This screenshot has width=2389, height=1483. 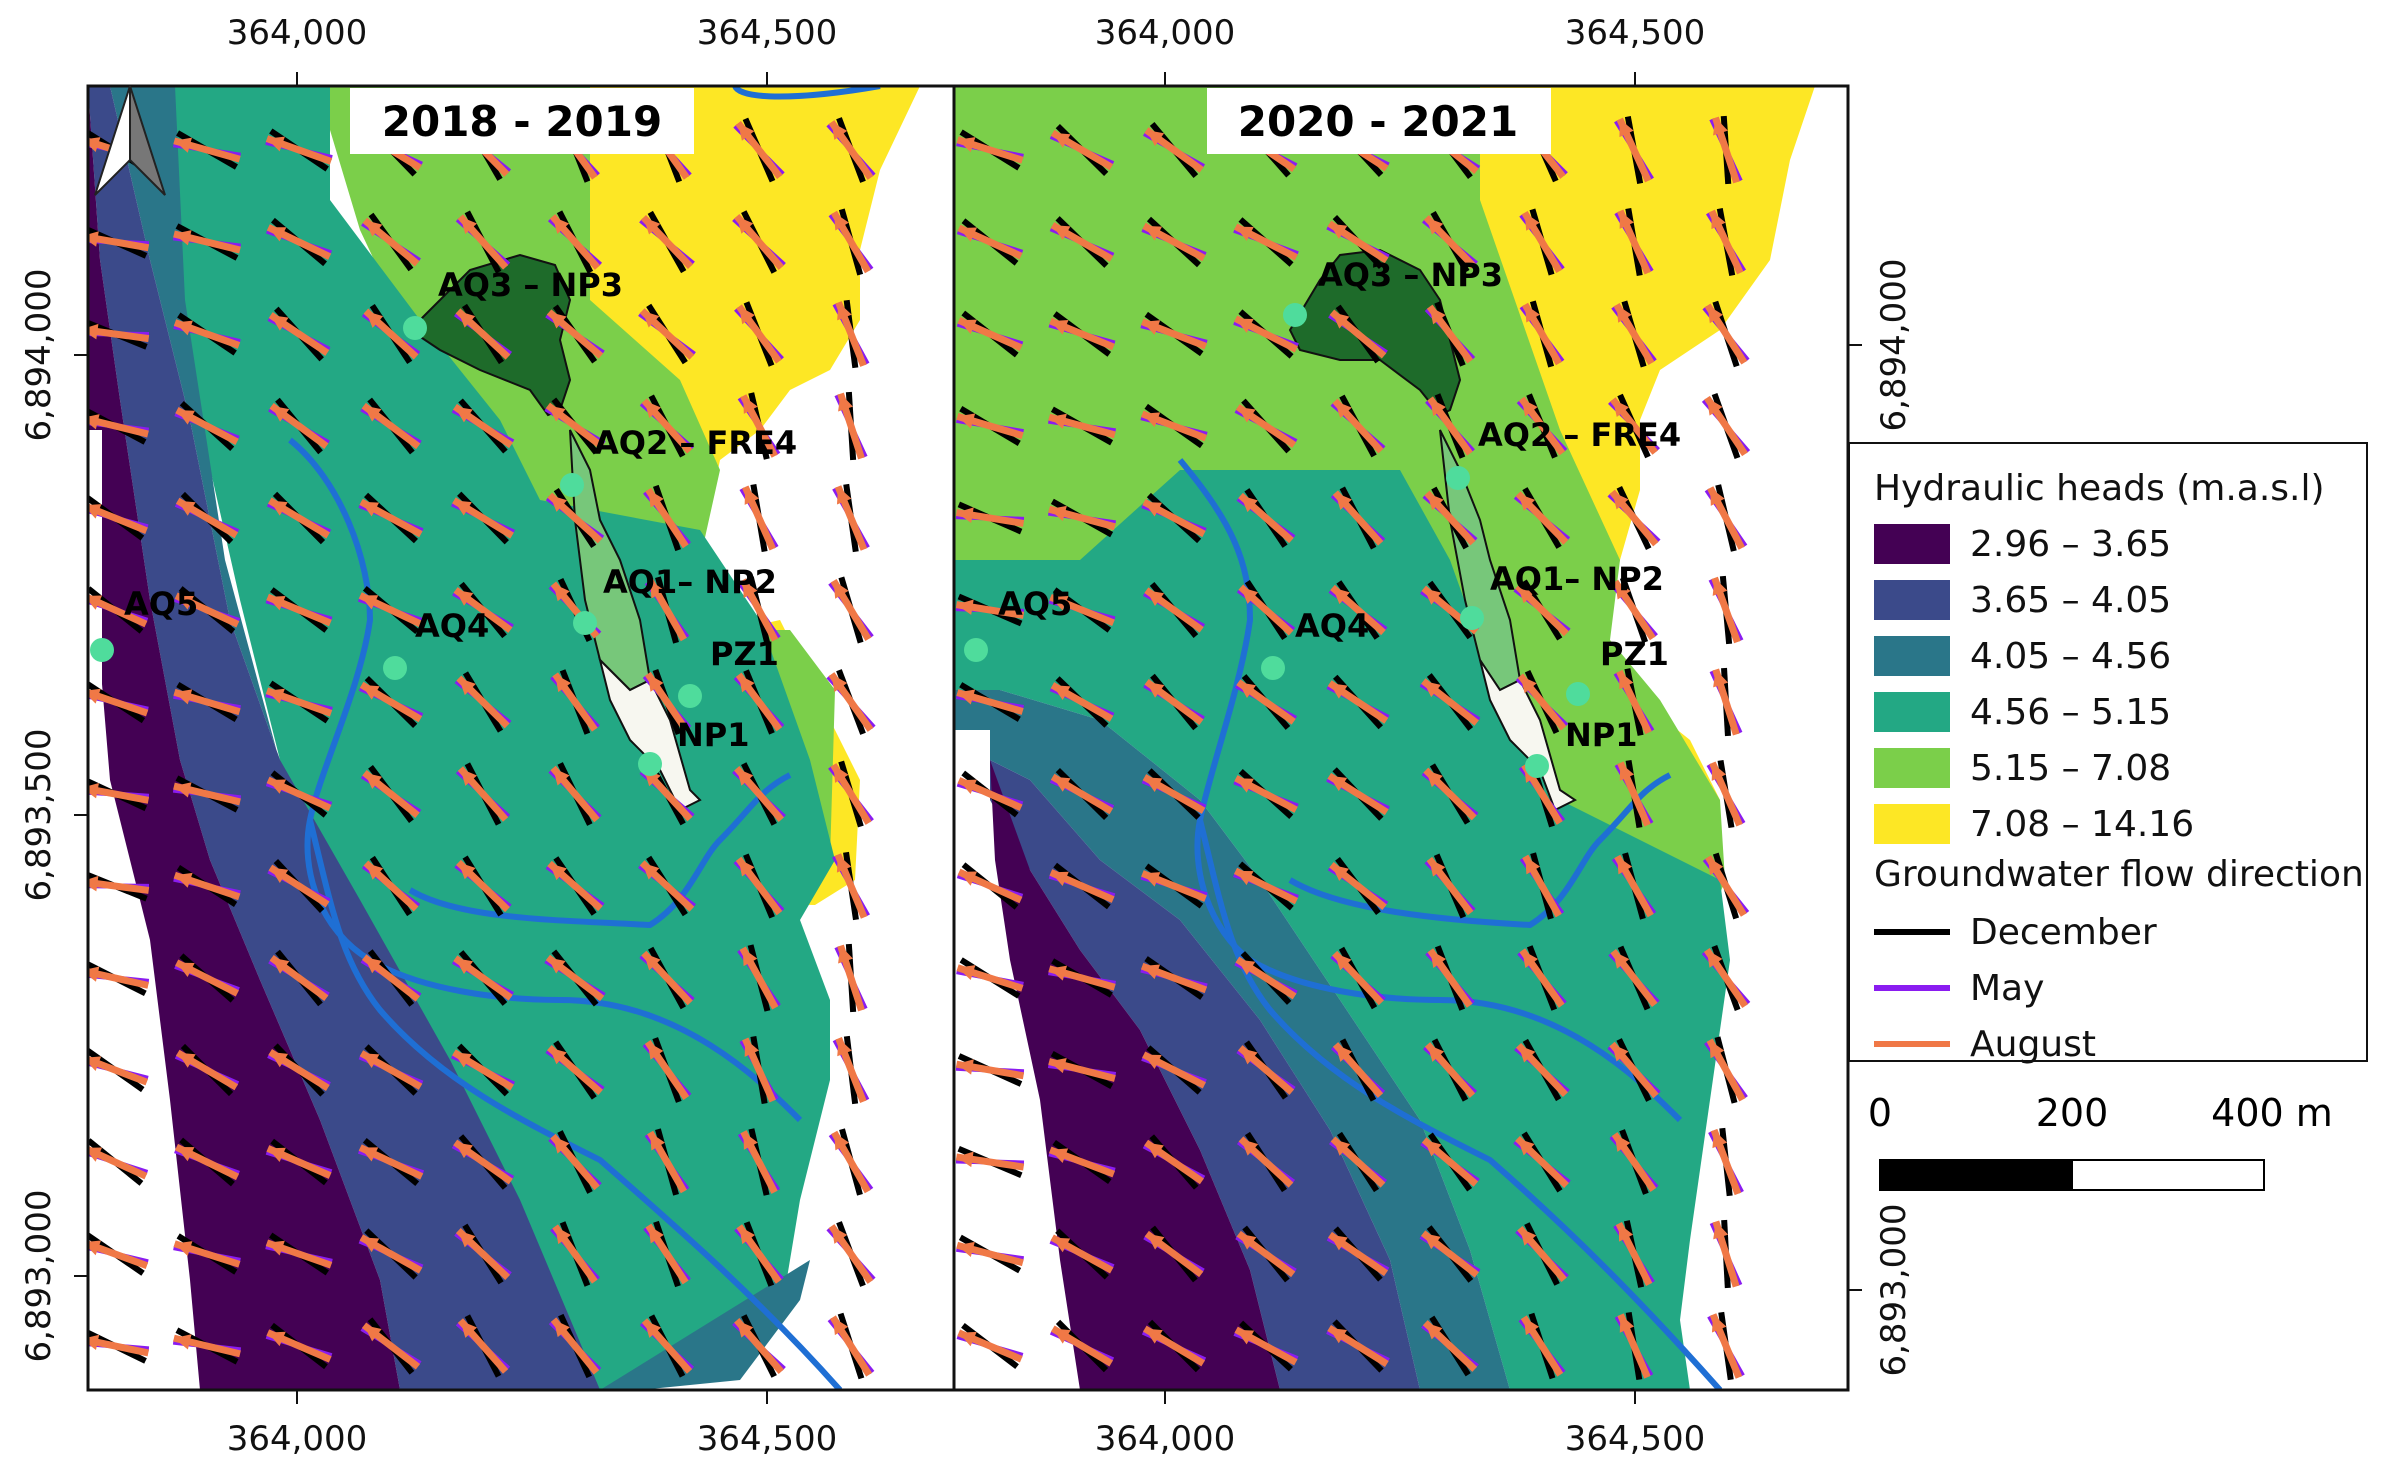 What do you see at coordinates (2082, 824) in the screenshot?
I see `legend-class-label: 7.08 – 14.16` at bounding box center [2082, 824].